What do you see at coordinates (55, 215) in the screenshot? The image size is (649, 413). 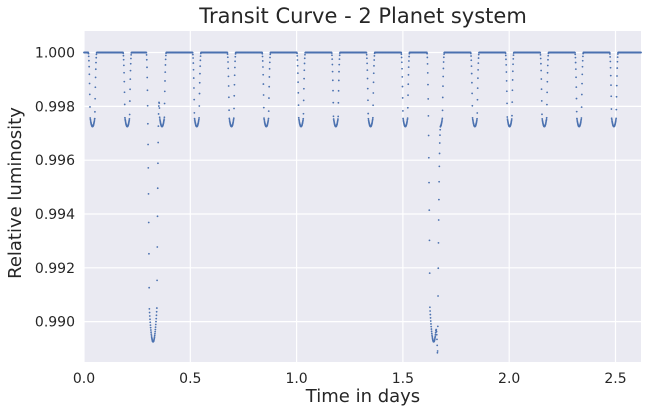 I see `y-tick-label: 0.994` at bounding box center [55, 215].